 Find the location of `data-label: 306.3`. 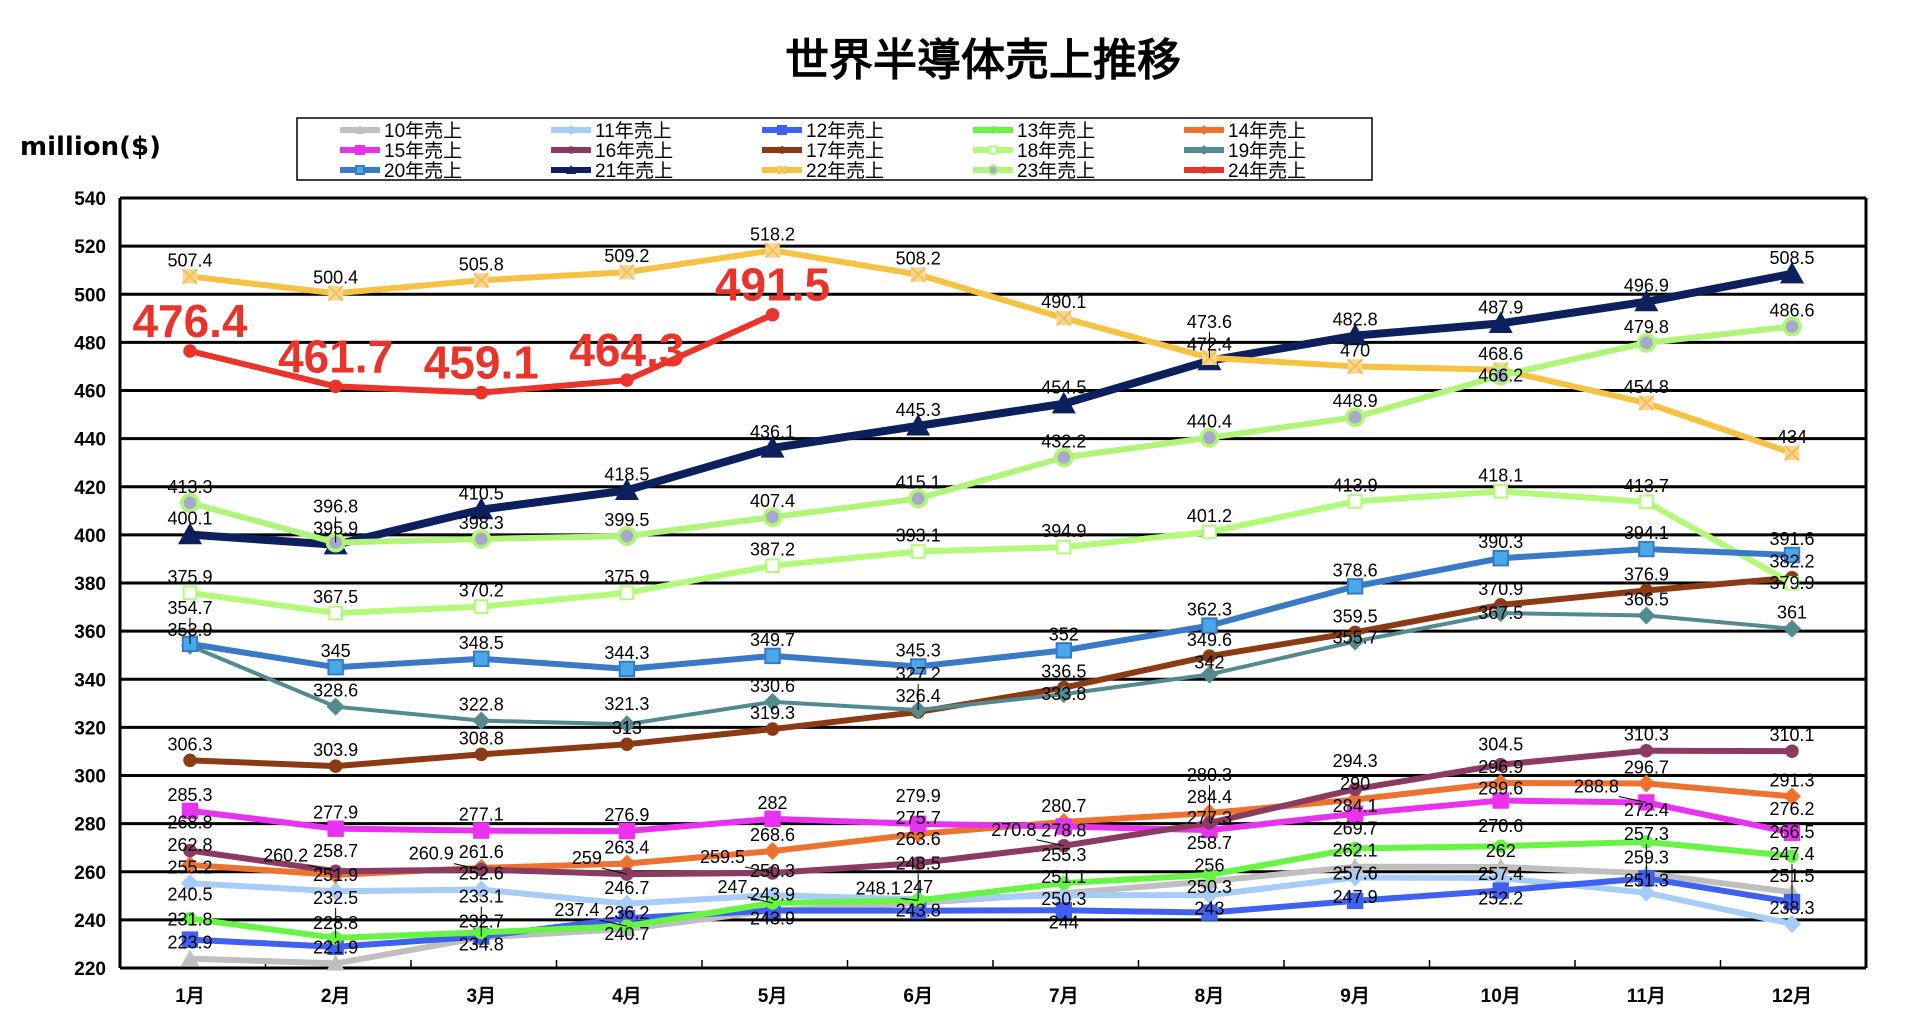

data-label: 306.3 is located at coordinates (189, 744).